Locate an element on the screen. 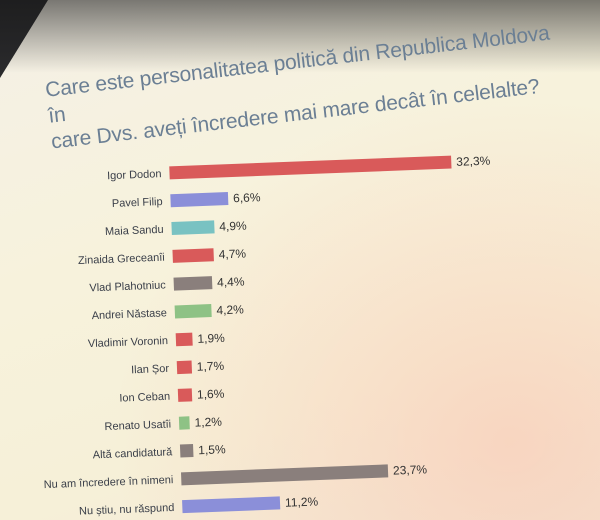 The width and height of the screenshot is (600, 520). category-label: Vladimir Voronin is located at coordinates (128, 342).